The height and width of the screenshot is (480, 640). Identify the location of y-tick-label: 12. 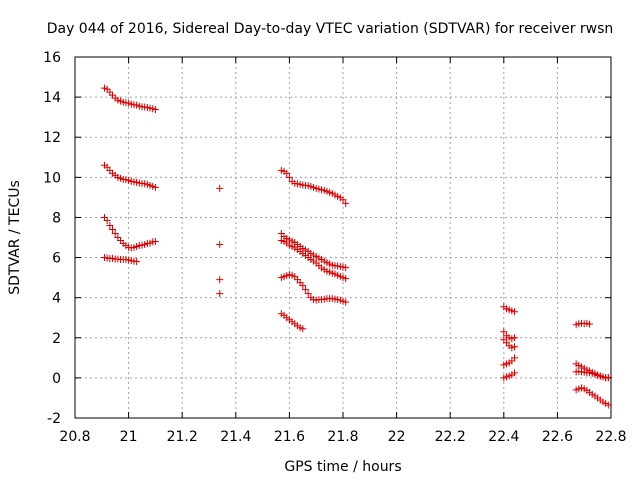
(52, 138).